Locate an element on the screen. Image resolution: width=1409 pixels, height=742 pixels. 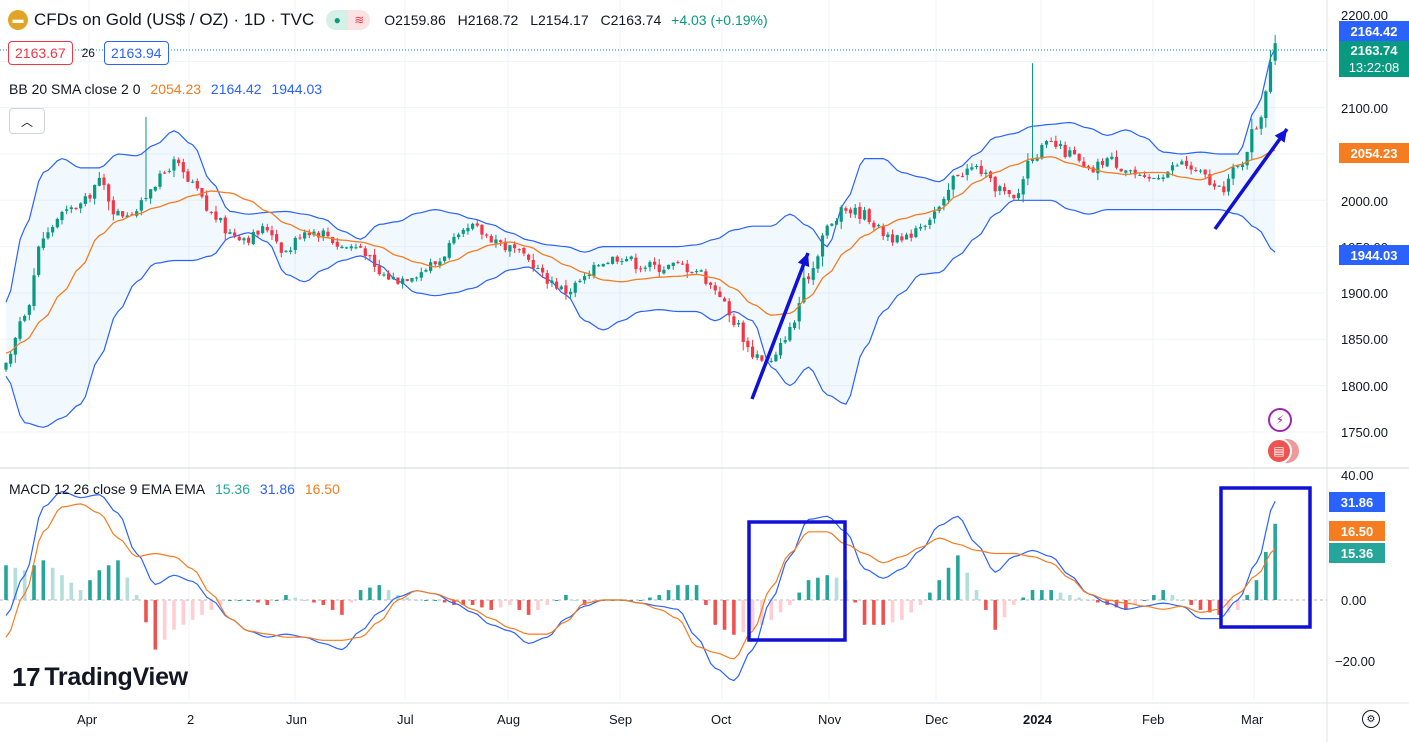
annotation-arrow-head is located at coordinates (1280, 136).